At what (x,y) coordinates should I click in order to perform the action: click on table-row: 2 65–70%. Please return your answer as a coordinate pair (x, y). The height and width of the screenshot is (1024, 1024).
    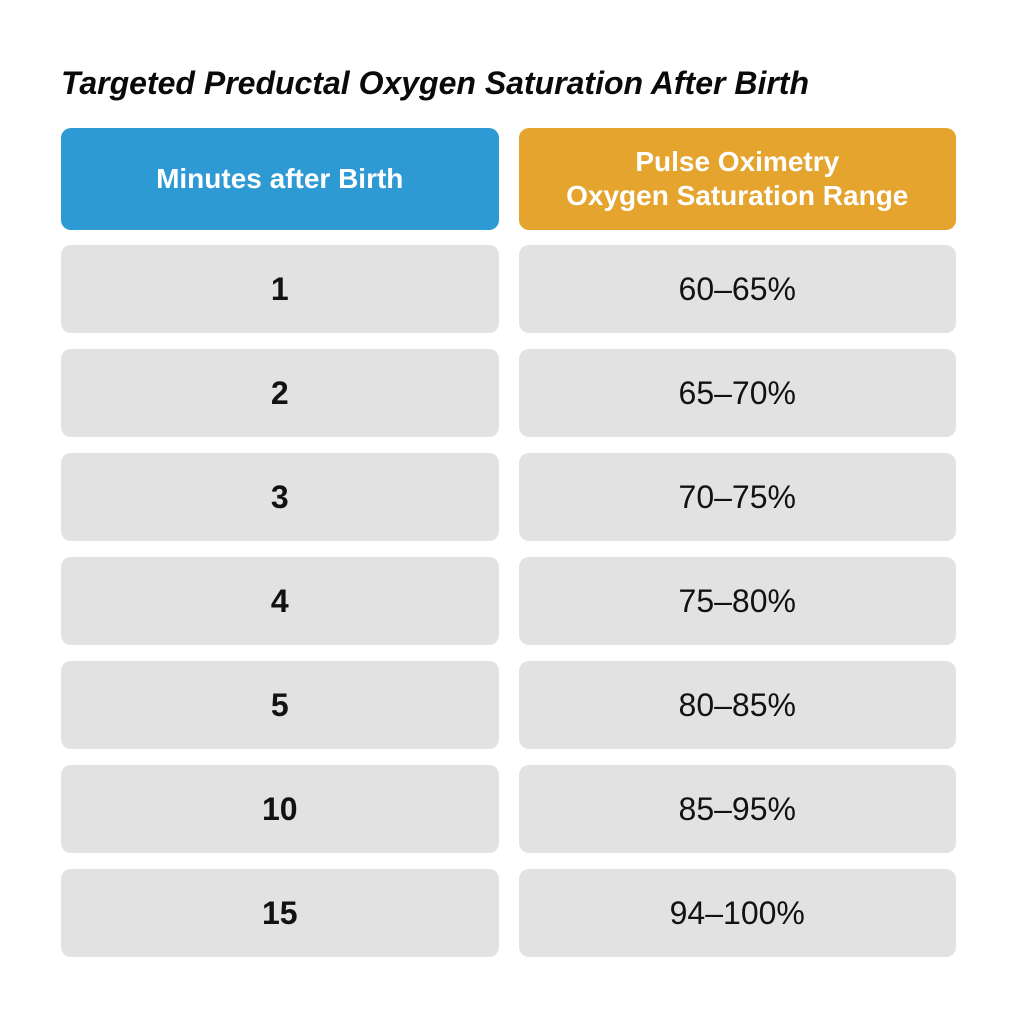
    Looking at the image, I should click on (508, 393).